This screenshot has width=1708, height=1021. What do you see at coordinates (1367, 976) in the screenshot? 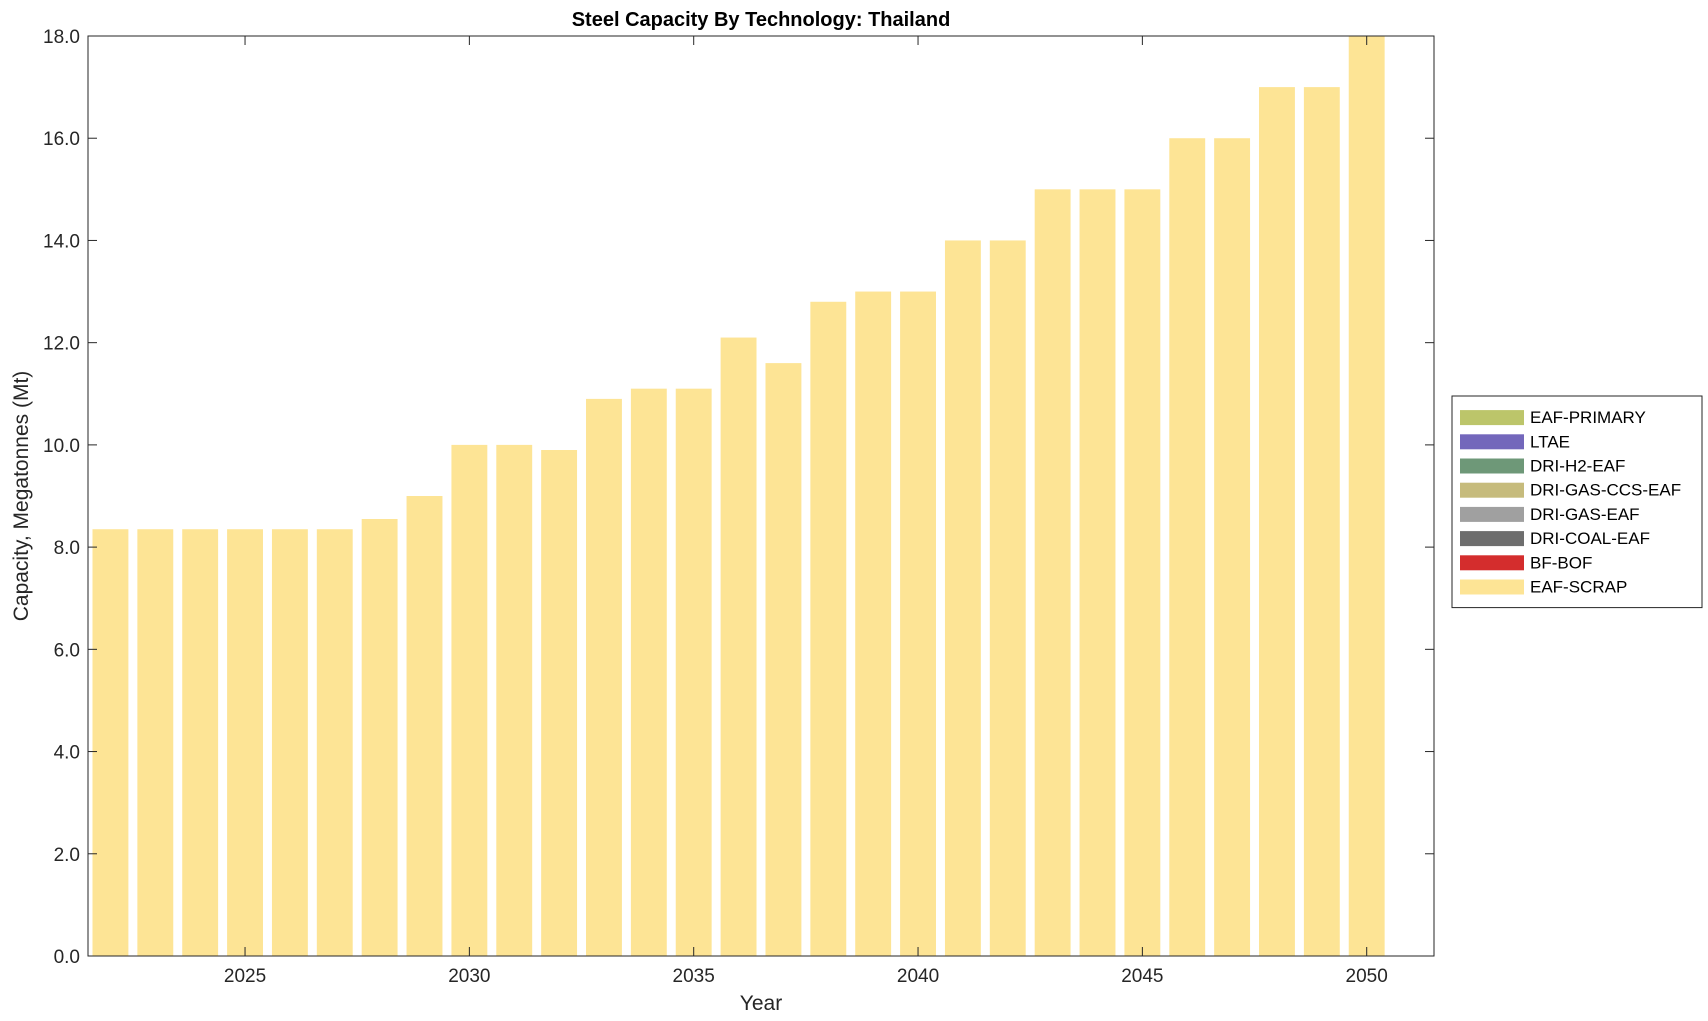
I see `x-tick-label: 2050` at bounding box center [1367, 976].